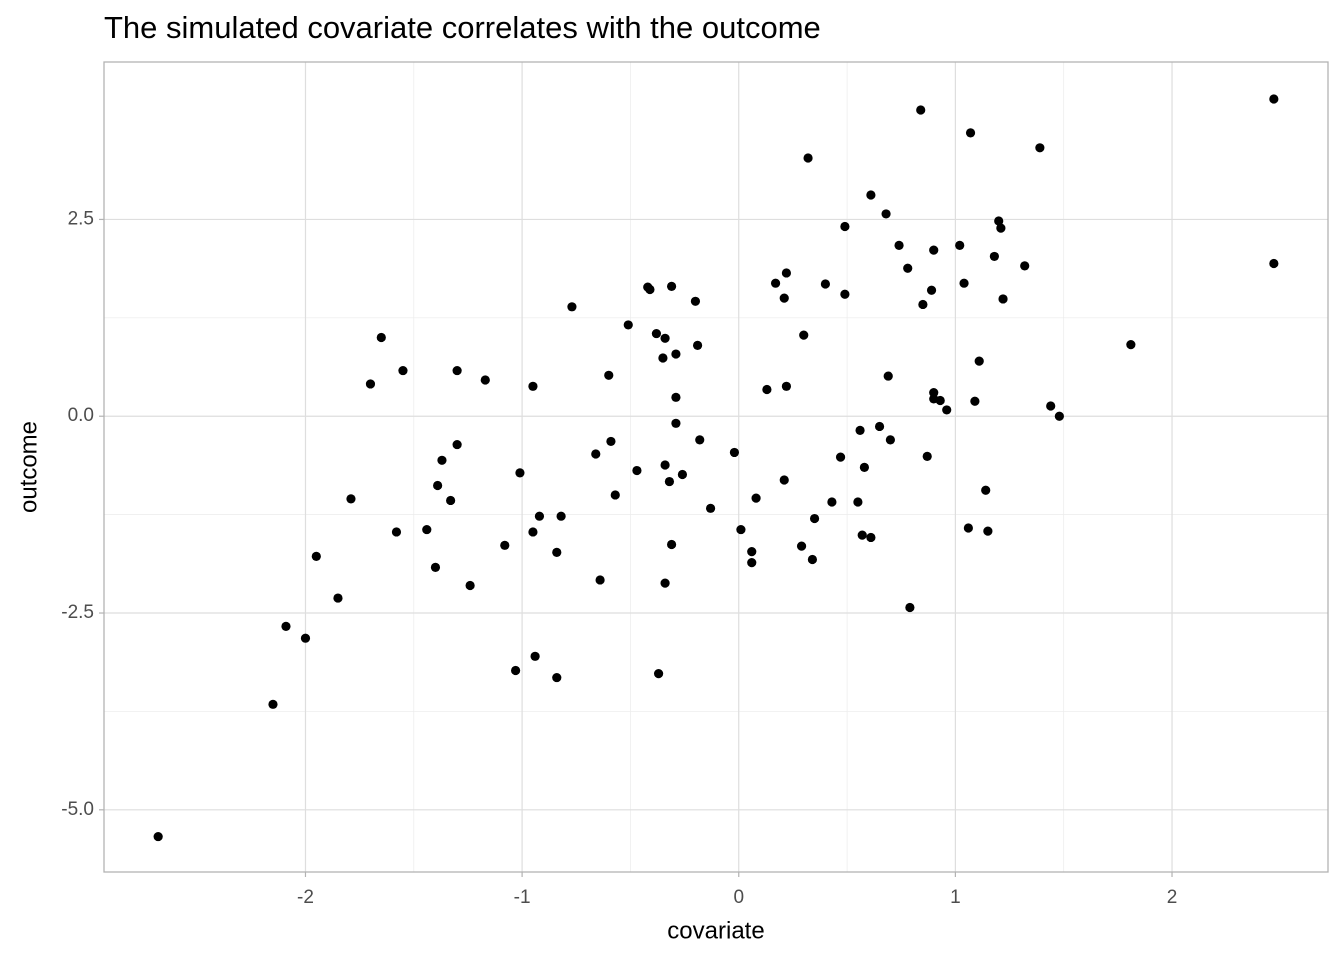 The height and width of the screenshot is (960, 1344). What do you see at coordinates (738, 897) in the screenshot?
I see `x-tick-label: 0` at bounding box center [738, 897].